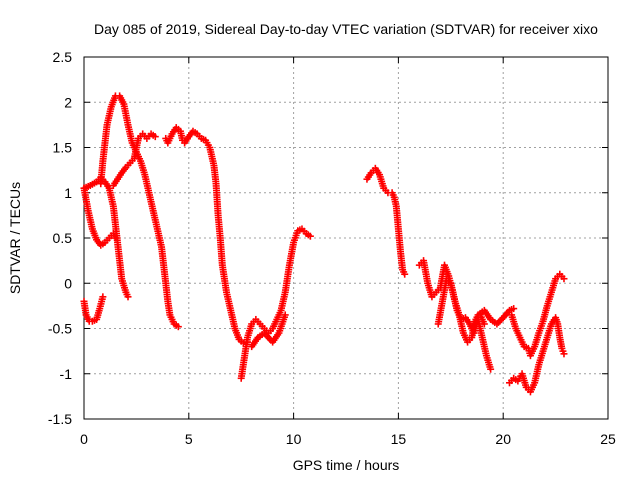 This screenshot has height=480, width=640. Describe the element at coordinates (68, 193) in the screenshot. I see `y-tick-label: 1` at that location.